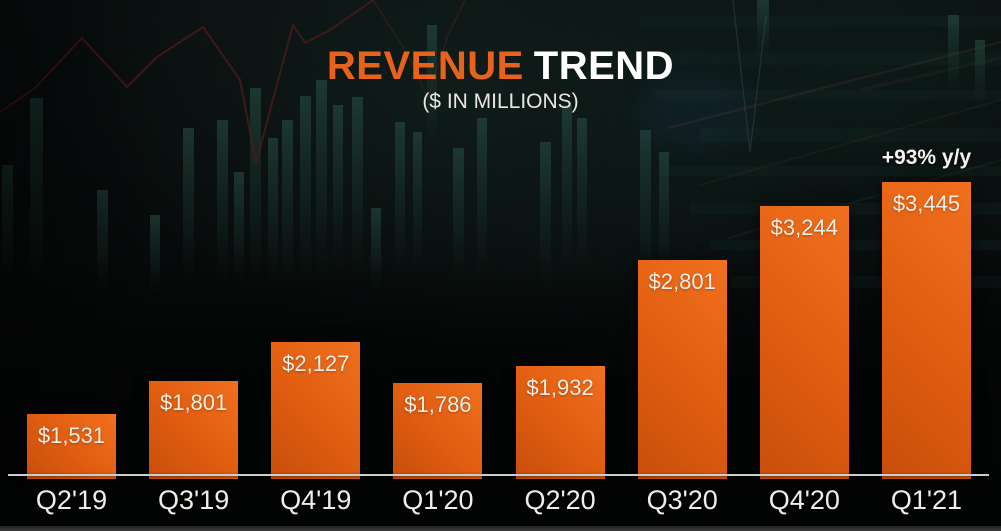 The height and width of the screenshot is (531, 1001). What do you see at coordinates (682, 282) in the screenshot?
I see `bar-value-label: $2,801` at bounding box center [682, 282].